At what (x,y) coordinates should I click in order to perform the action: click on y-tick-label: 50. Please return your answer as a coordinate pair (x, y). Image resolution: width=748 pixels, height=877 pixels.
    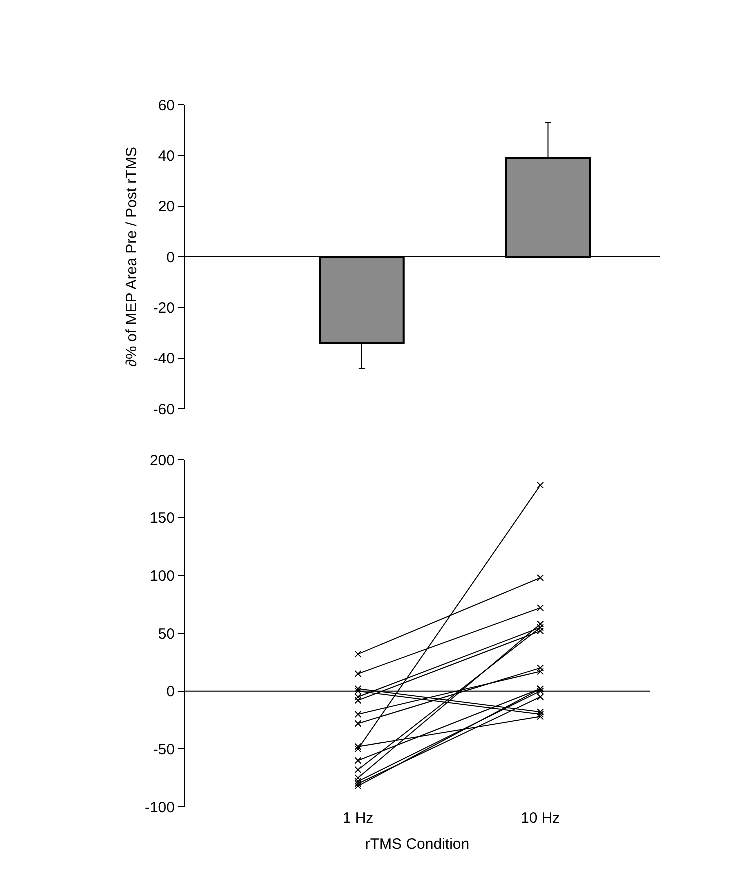
    Looking at the image, I should click on (166, 634).